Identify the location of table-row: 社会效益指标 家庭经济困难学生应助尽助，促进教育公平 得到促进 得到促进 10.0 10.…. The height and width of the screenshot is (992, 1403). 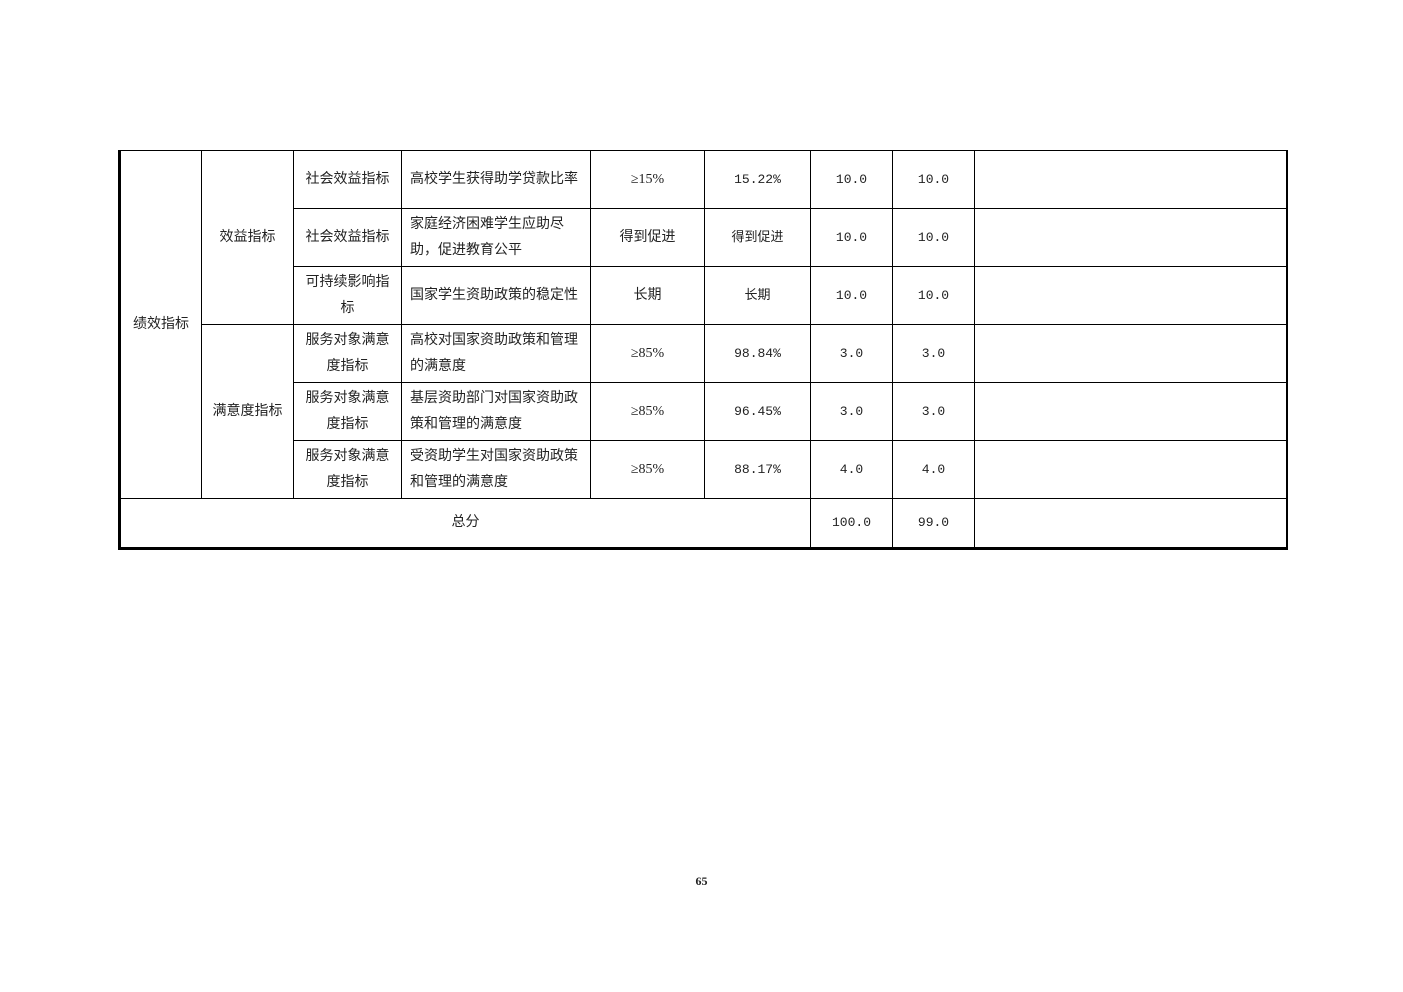
(703, 237).